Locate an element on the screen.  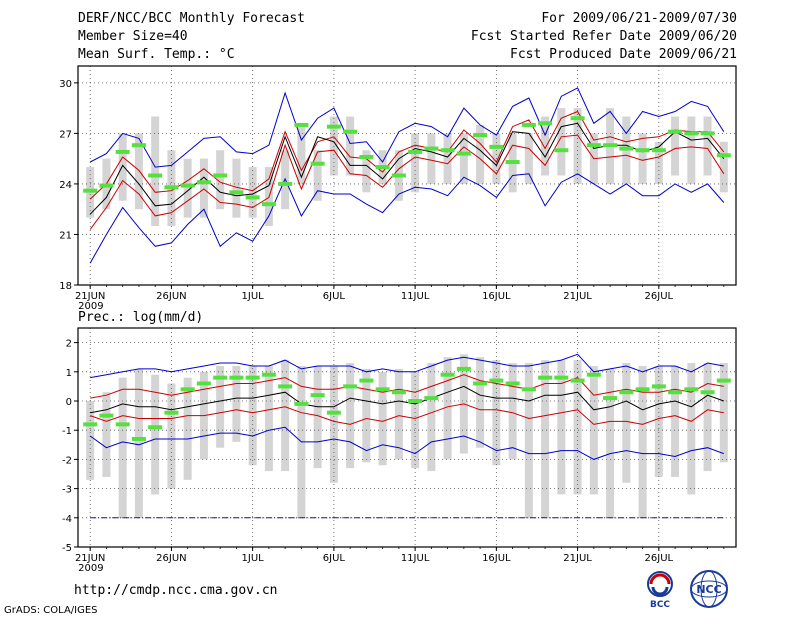
prec-xtick-label: 6JUL is located at coordinates (334, 558).